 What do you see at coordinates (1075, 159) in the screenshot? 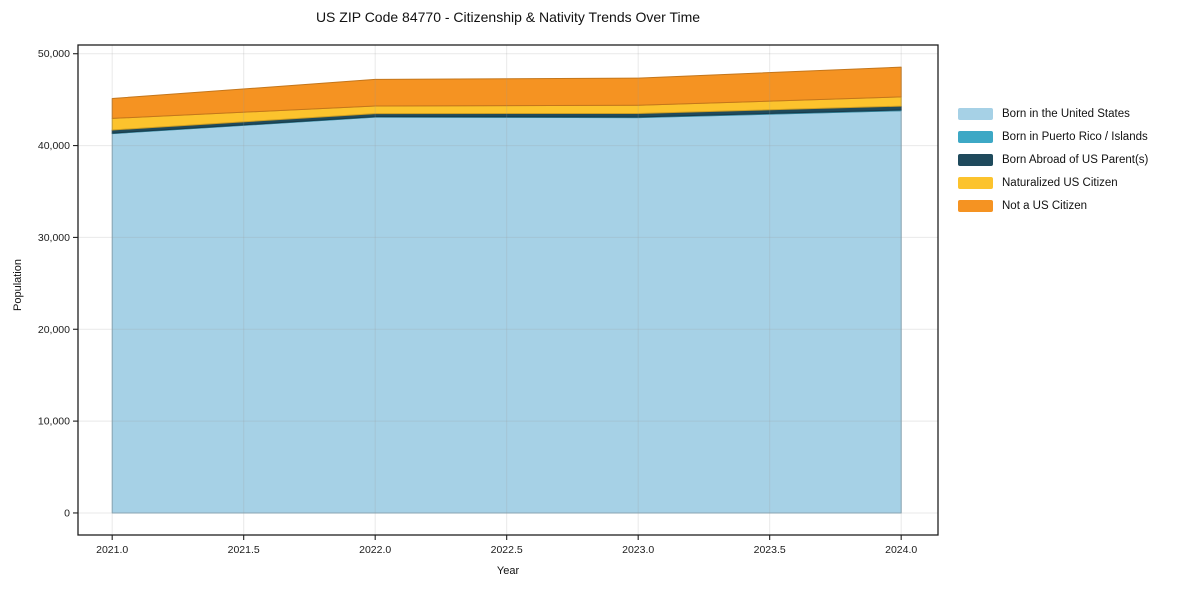
I see `legend-label: Born Abroad of US Parent(s)` at bounding box center [1075, 159].